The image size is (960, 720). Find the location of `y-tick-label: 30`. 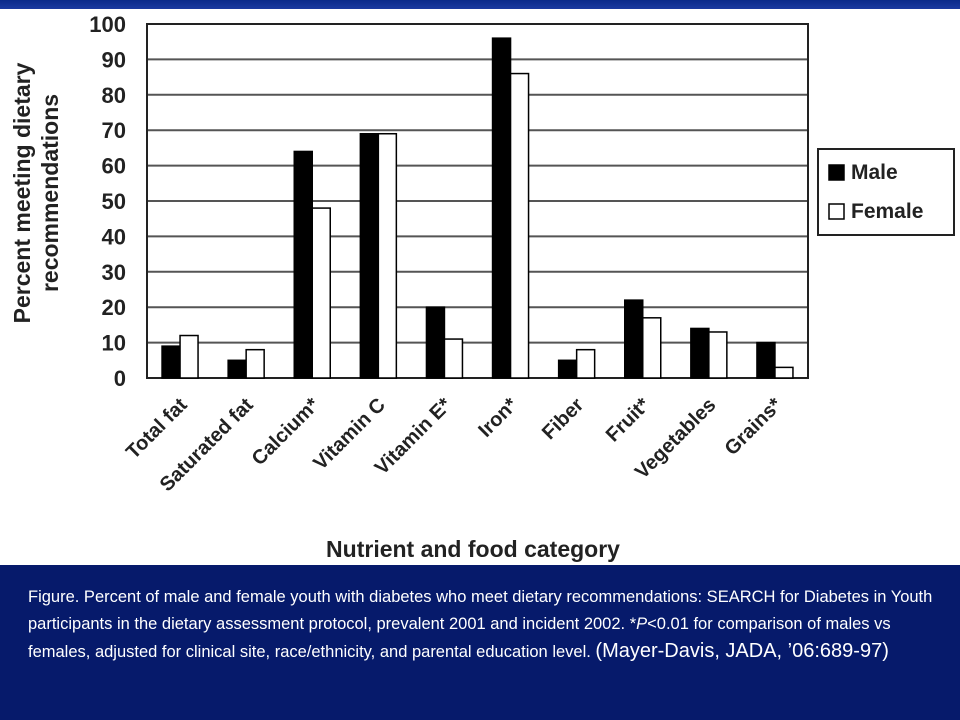

y-tick-label: 30 is located at coordinates (114, 272).